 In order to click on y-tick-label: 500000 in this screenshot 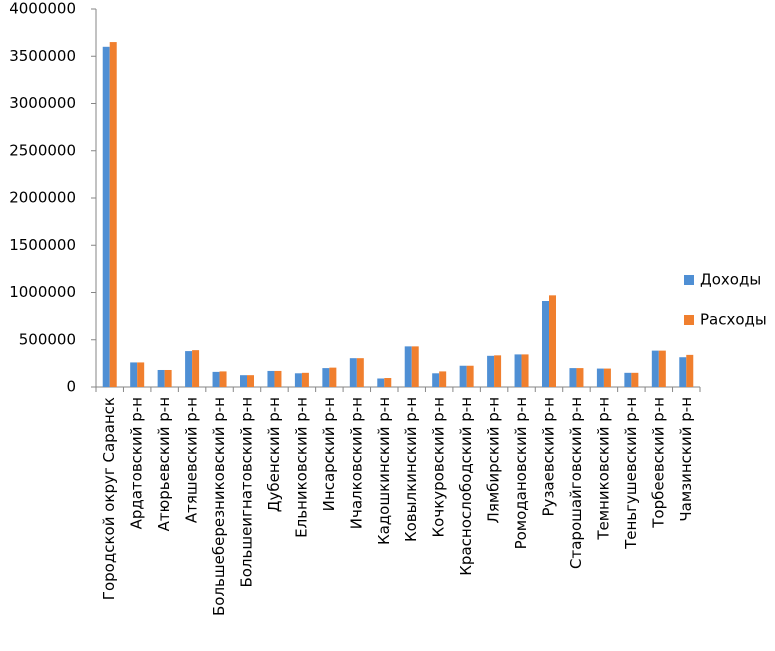, I will do `click(47, 339)`.